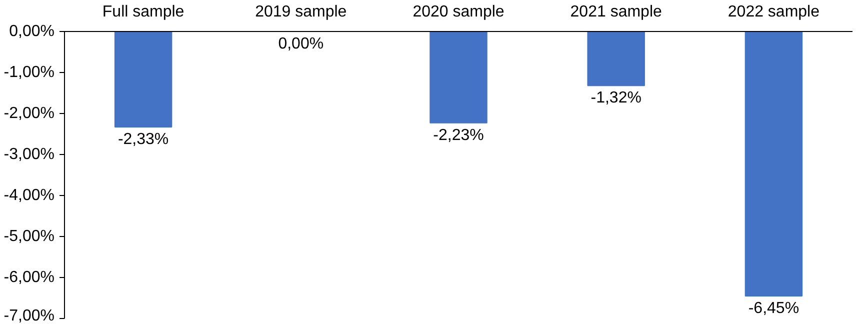 This screenshot has height=324, width=866. Describe the element at coordinates (29, 316) in the screenshot. I see `y-tick-label: -7,00%` at that location.